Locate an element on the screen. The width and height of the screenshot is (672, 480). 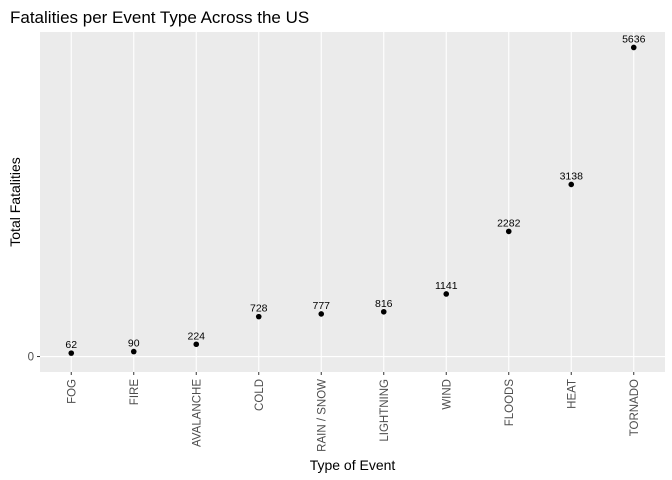
data-label: 62 is located at coordinates (71, 345).